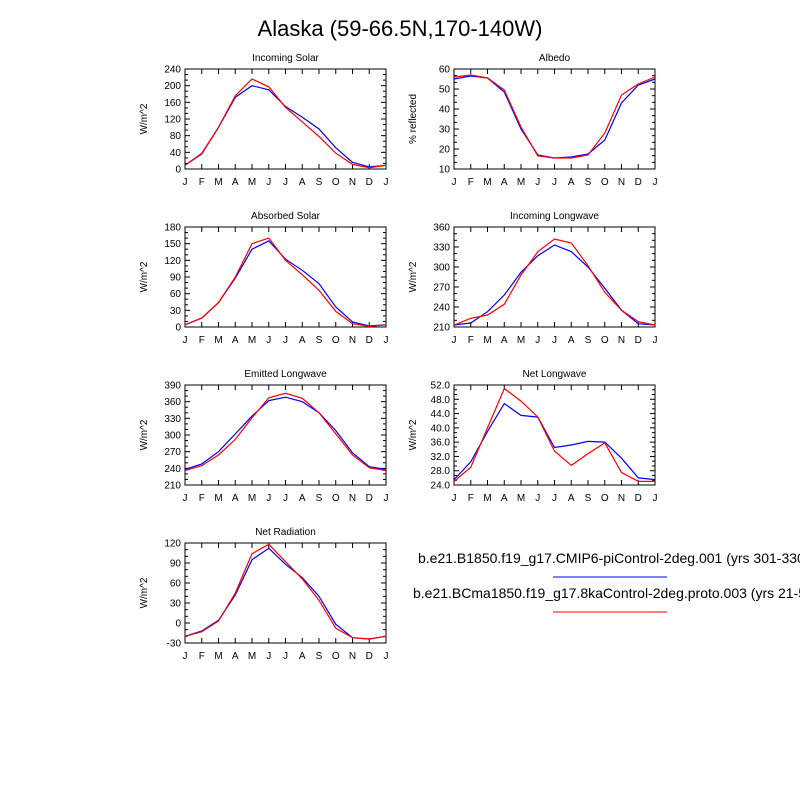  I want to click on y-tick-label: 50, so click(445, 90).